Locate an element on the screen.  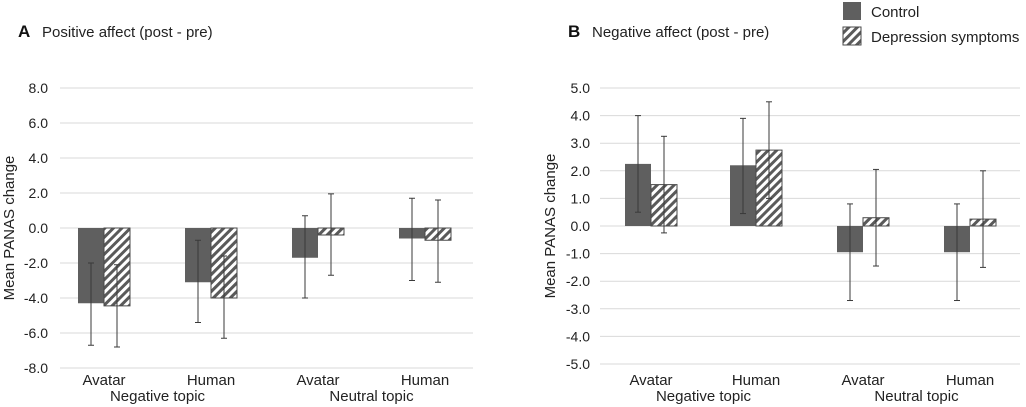
y-tick-label: 1.0 is located at coordinates (581, 198).